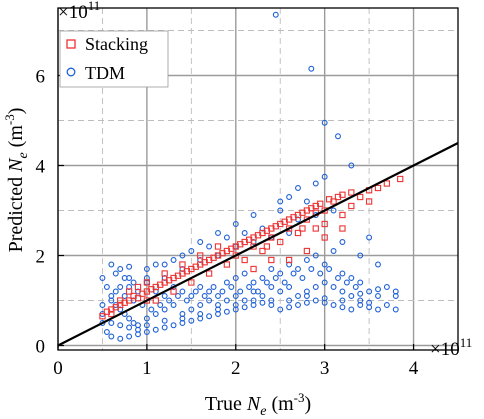 This screenshot has height=419, width=484. I want to click on x-tick-label: 0, so click(58, 368).